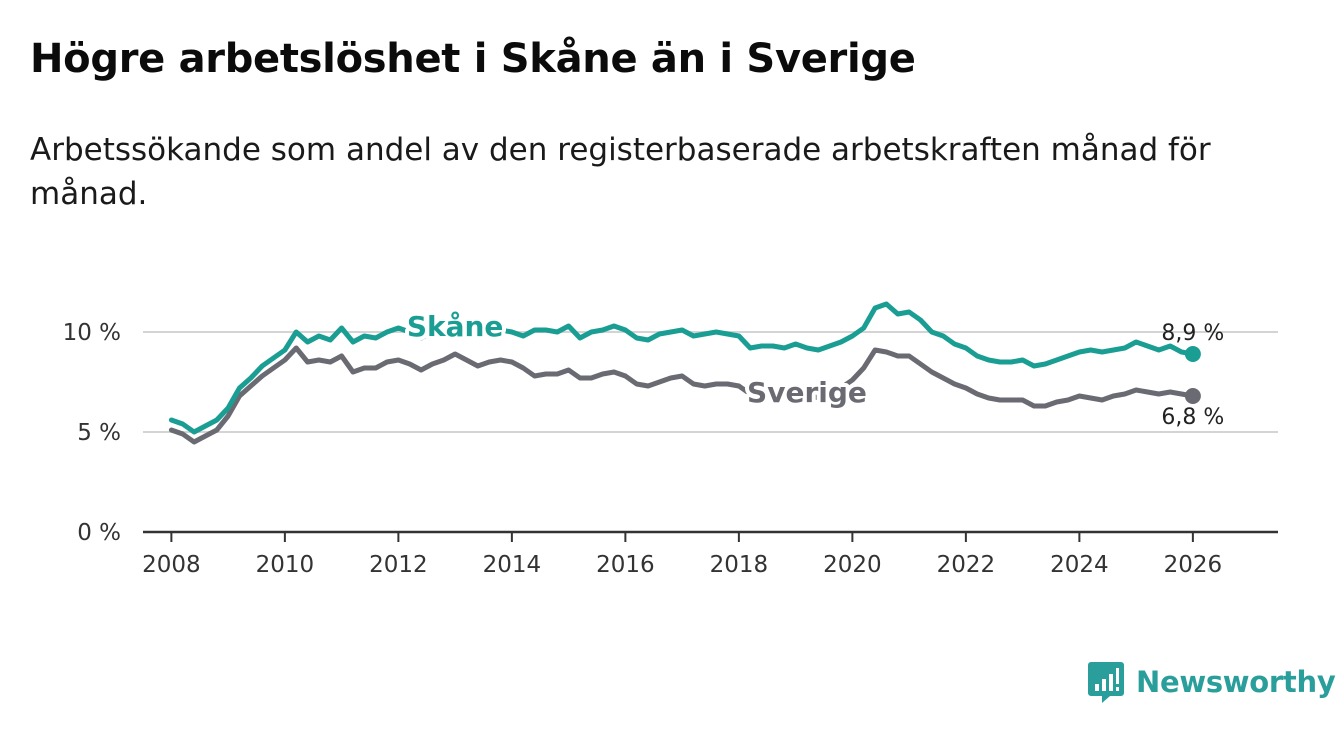 The width and height of the screenshot is (1340, 734). What do you see at coordinates (285, 565) in the screenshot?
I see `x-tick-label: 2010` at bounding box center [285, 565].